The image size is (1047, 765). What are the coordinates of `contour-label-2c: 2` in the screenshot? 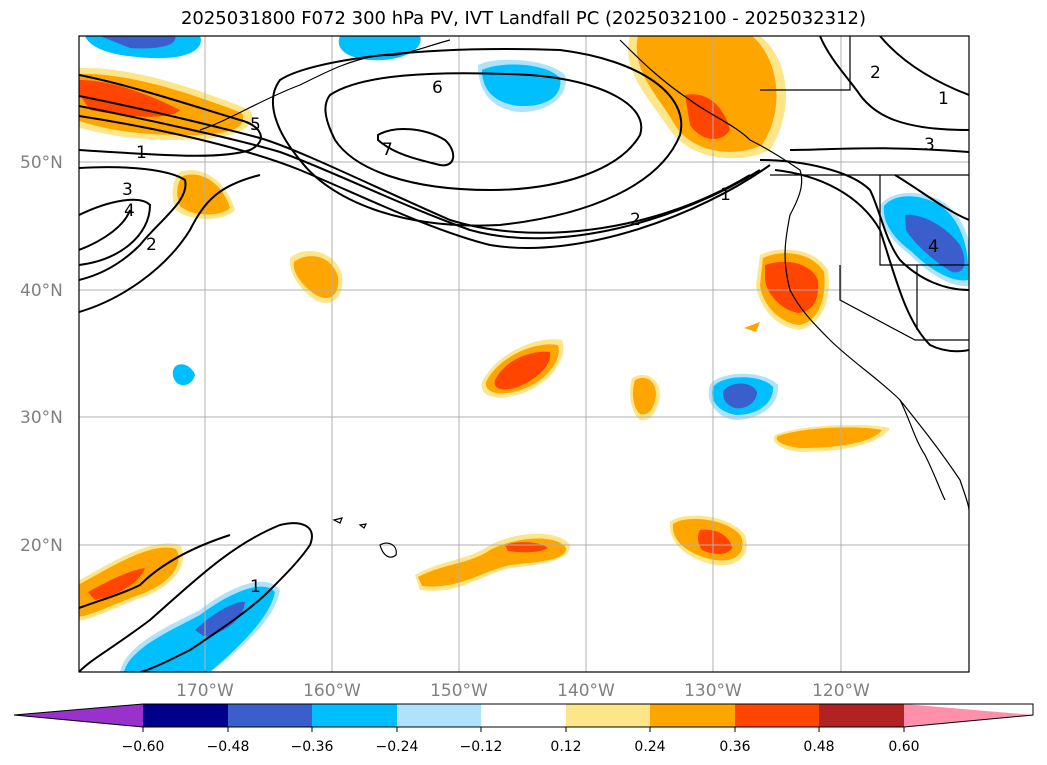 It's located at (875, 73).